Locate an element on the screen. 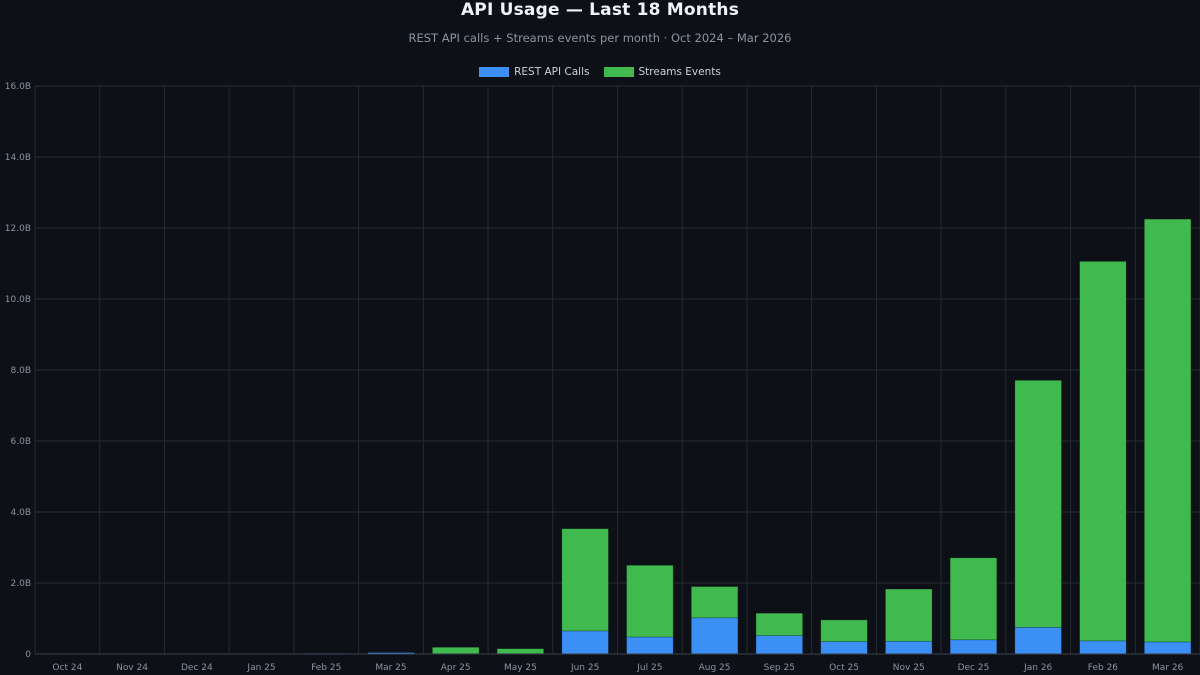  x-tick-label: Mar 26 is located at coordinates (1168, 668).